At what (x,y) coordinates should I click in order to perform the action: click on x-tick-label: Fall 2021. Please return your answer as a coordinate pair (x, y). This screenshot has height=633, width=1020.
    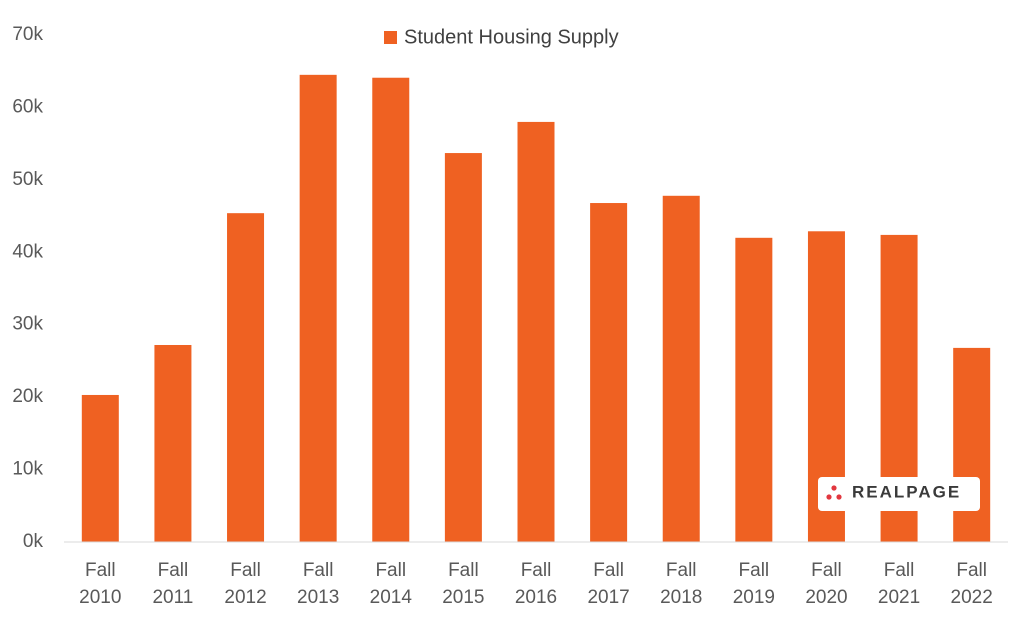
    Looking at the image, I should click on (899, 584).